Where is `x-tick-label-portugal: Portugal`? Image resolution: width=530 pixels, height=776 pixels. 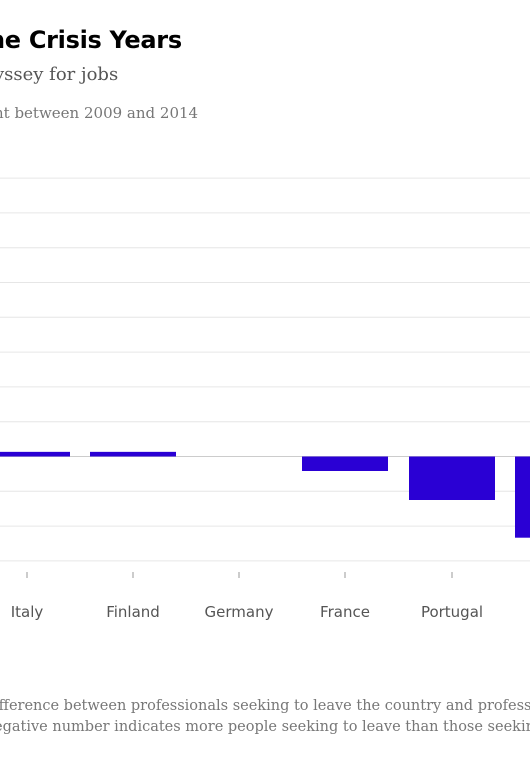
x-tick-label-portugal: Portugal is located at coordinates (452, 612).